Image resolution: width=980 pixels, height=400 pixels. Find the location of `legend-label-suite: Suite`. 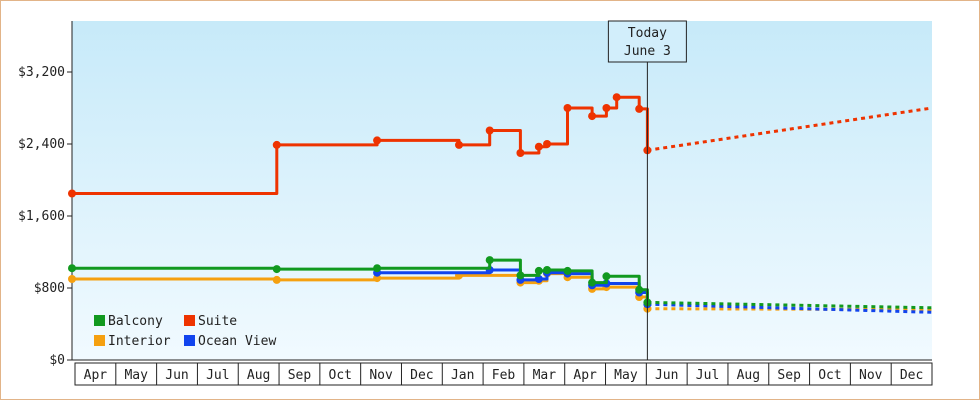

legend-label-suite: Suite is located at coordinates (217, 321).